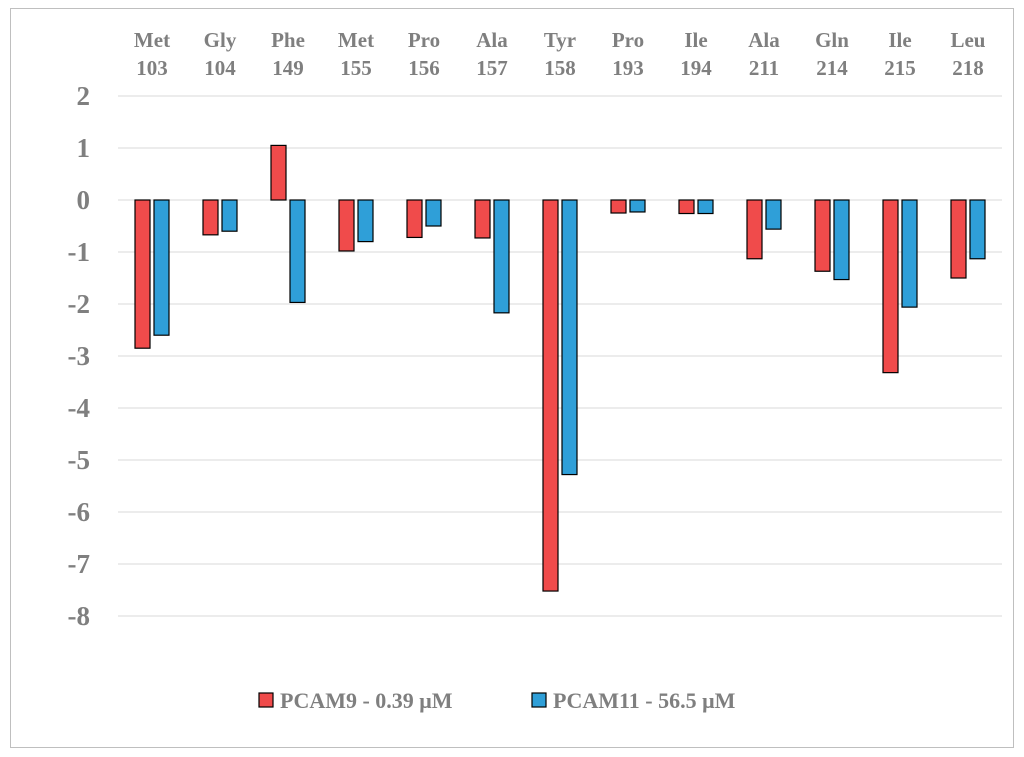 This screenshot has height=757, width=1024. Describe the element at coordinates (560, 68) in the screenshot. I see `category-label-number: 158` at that location.